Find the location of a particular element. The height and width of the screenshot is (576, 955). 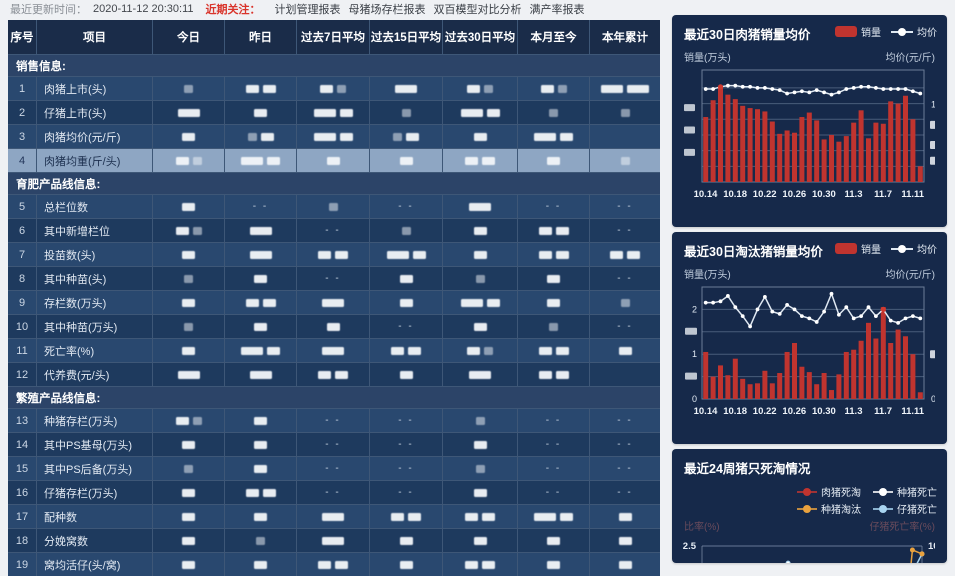

table-row: 18 分娩窝数 is located at coordinates (334, 540).